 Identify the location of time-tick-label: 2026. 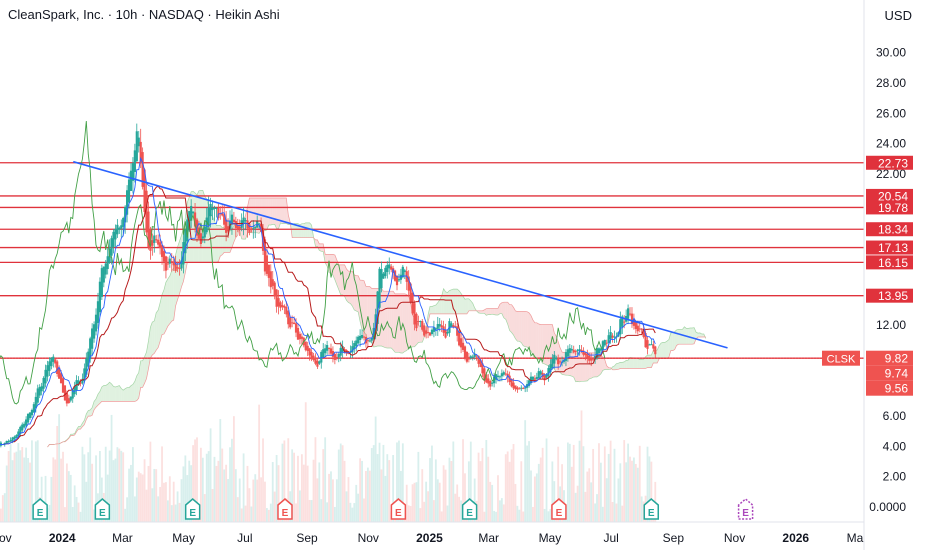
(795, 538).